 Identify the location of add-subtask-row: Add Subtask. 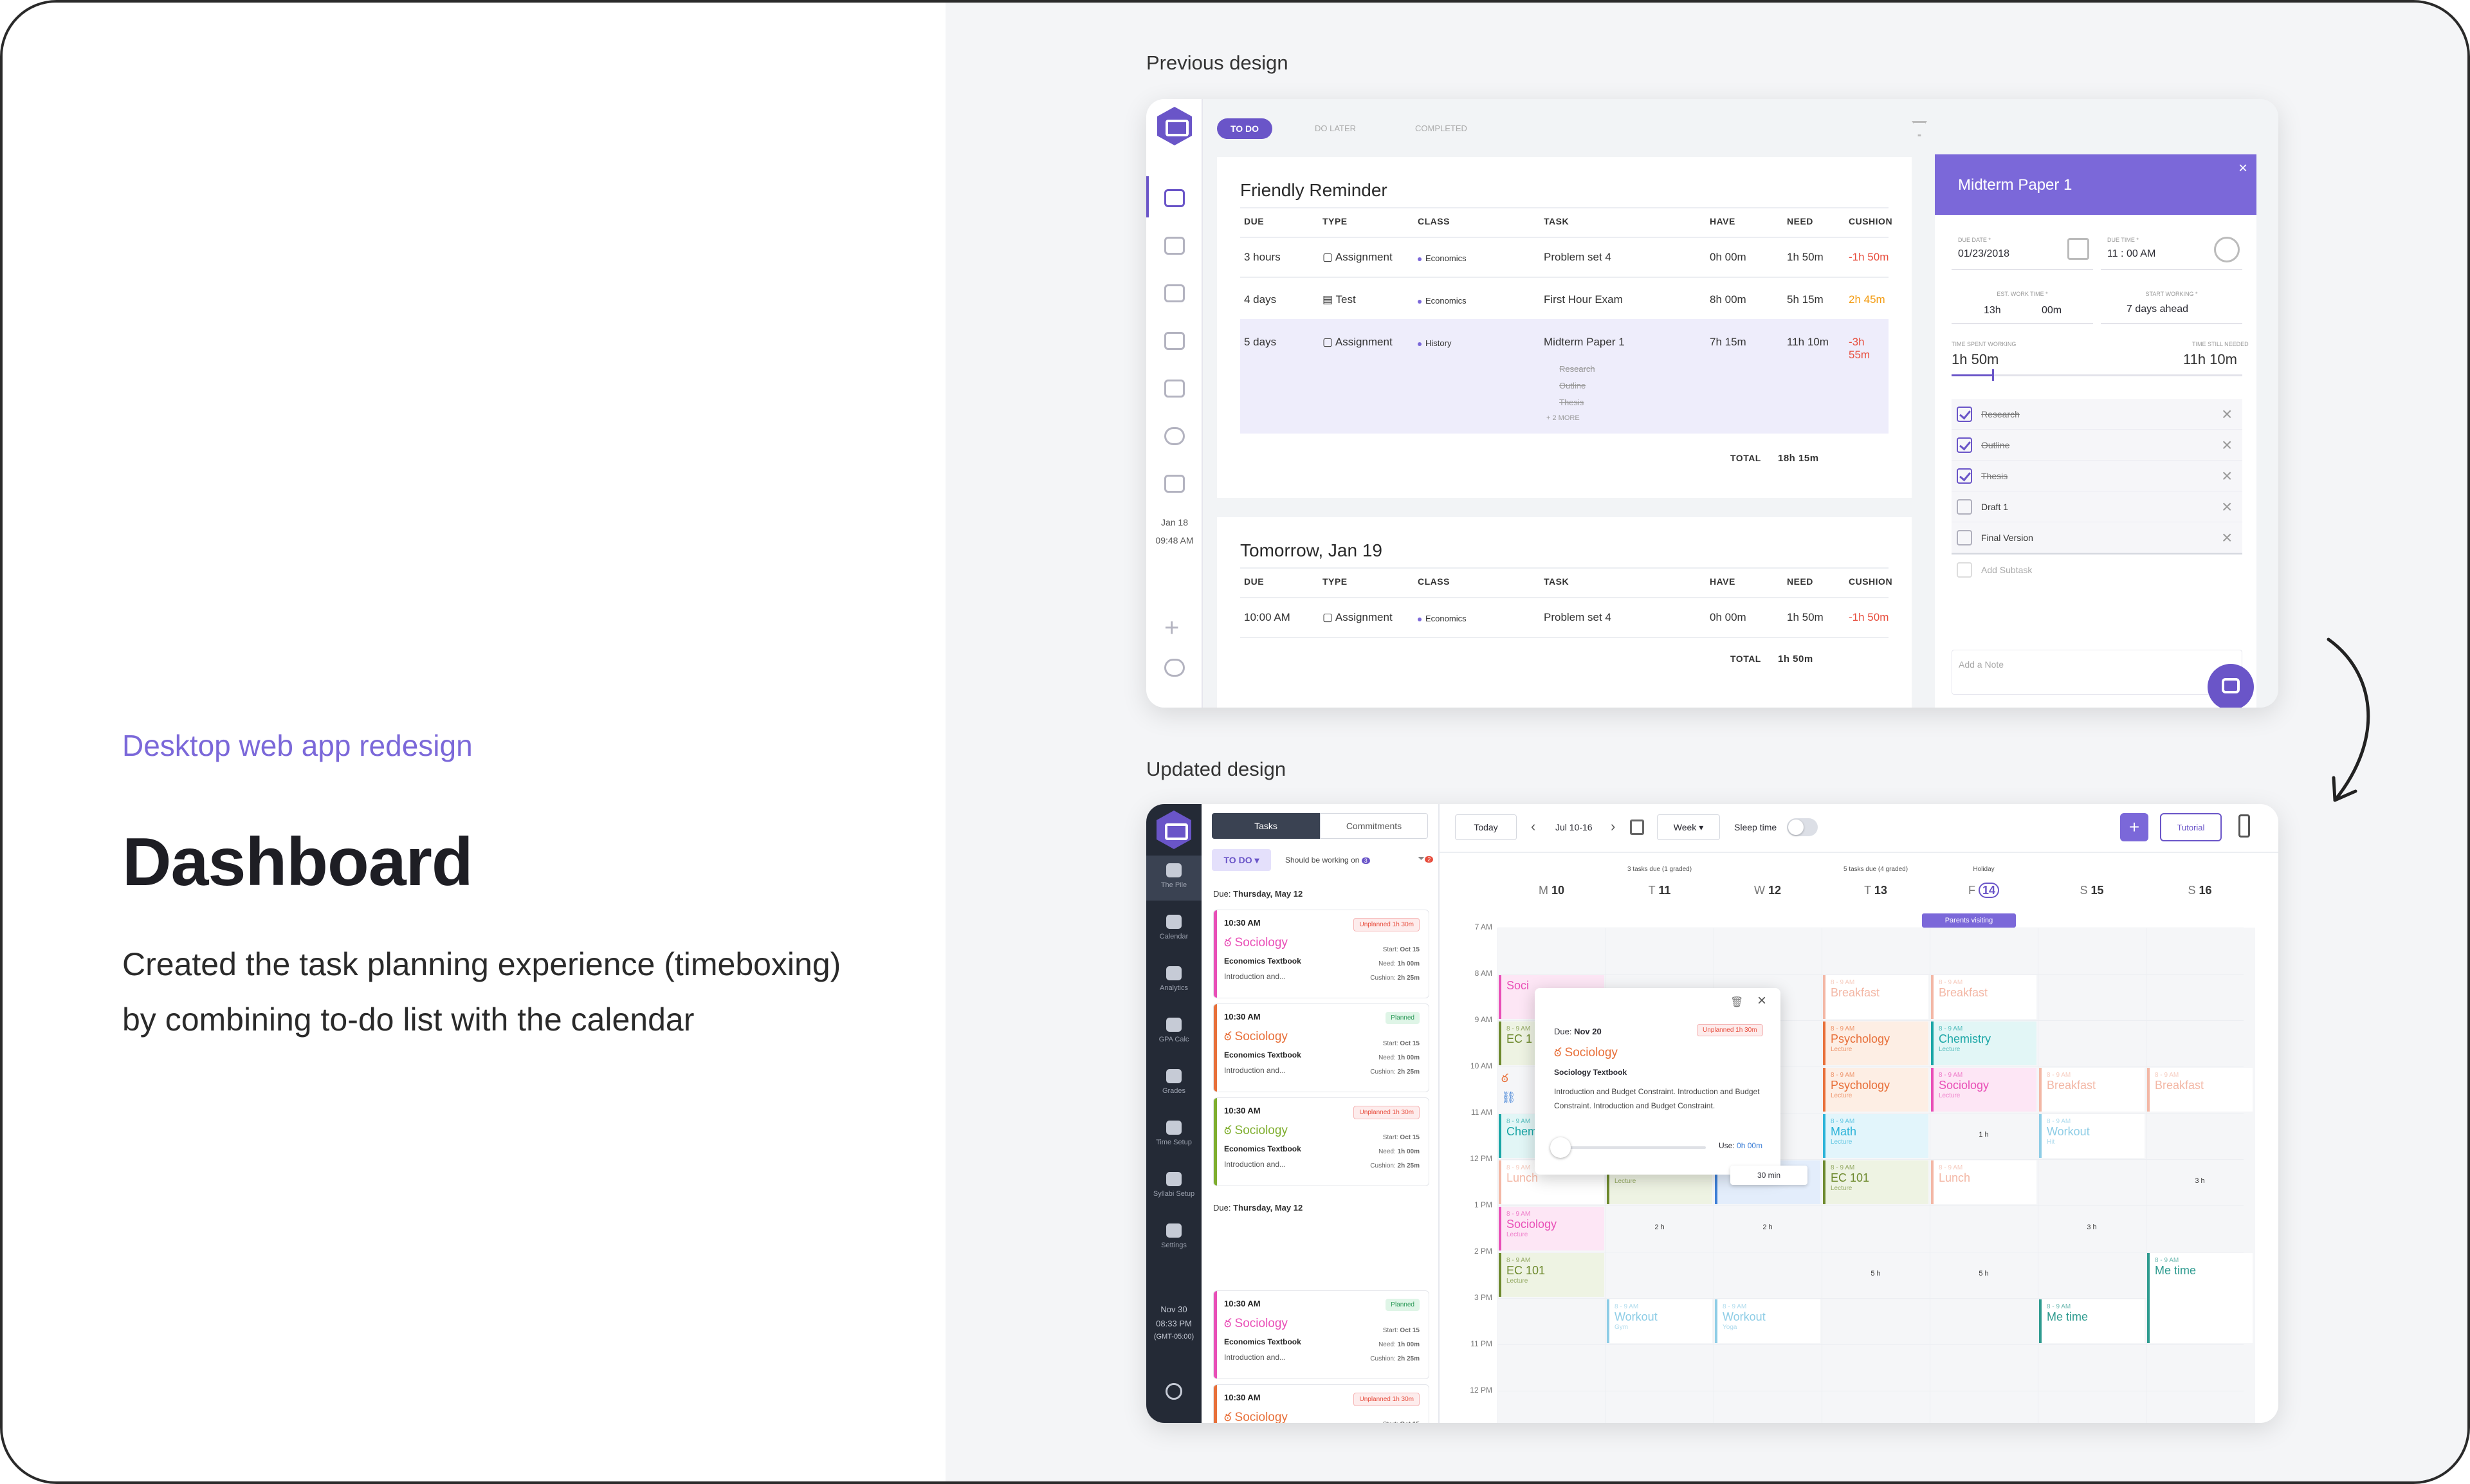
(2097, 569).